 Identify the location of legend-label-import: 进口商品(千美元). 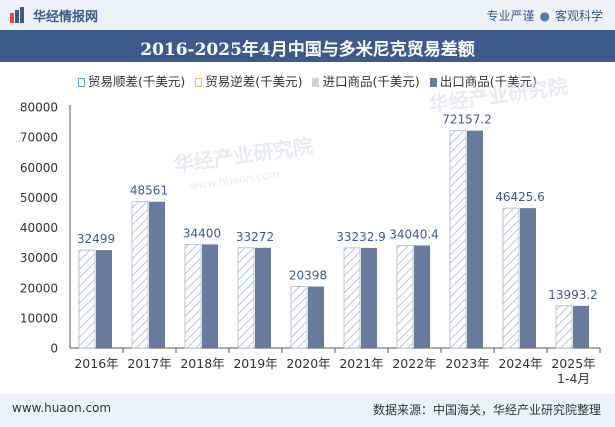
(371, 81).